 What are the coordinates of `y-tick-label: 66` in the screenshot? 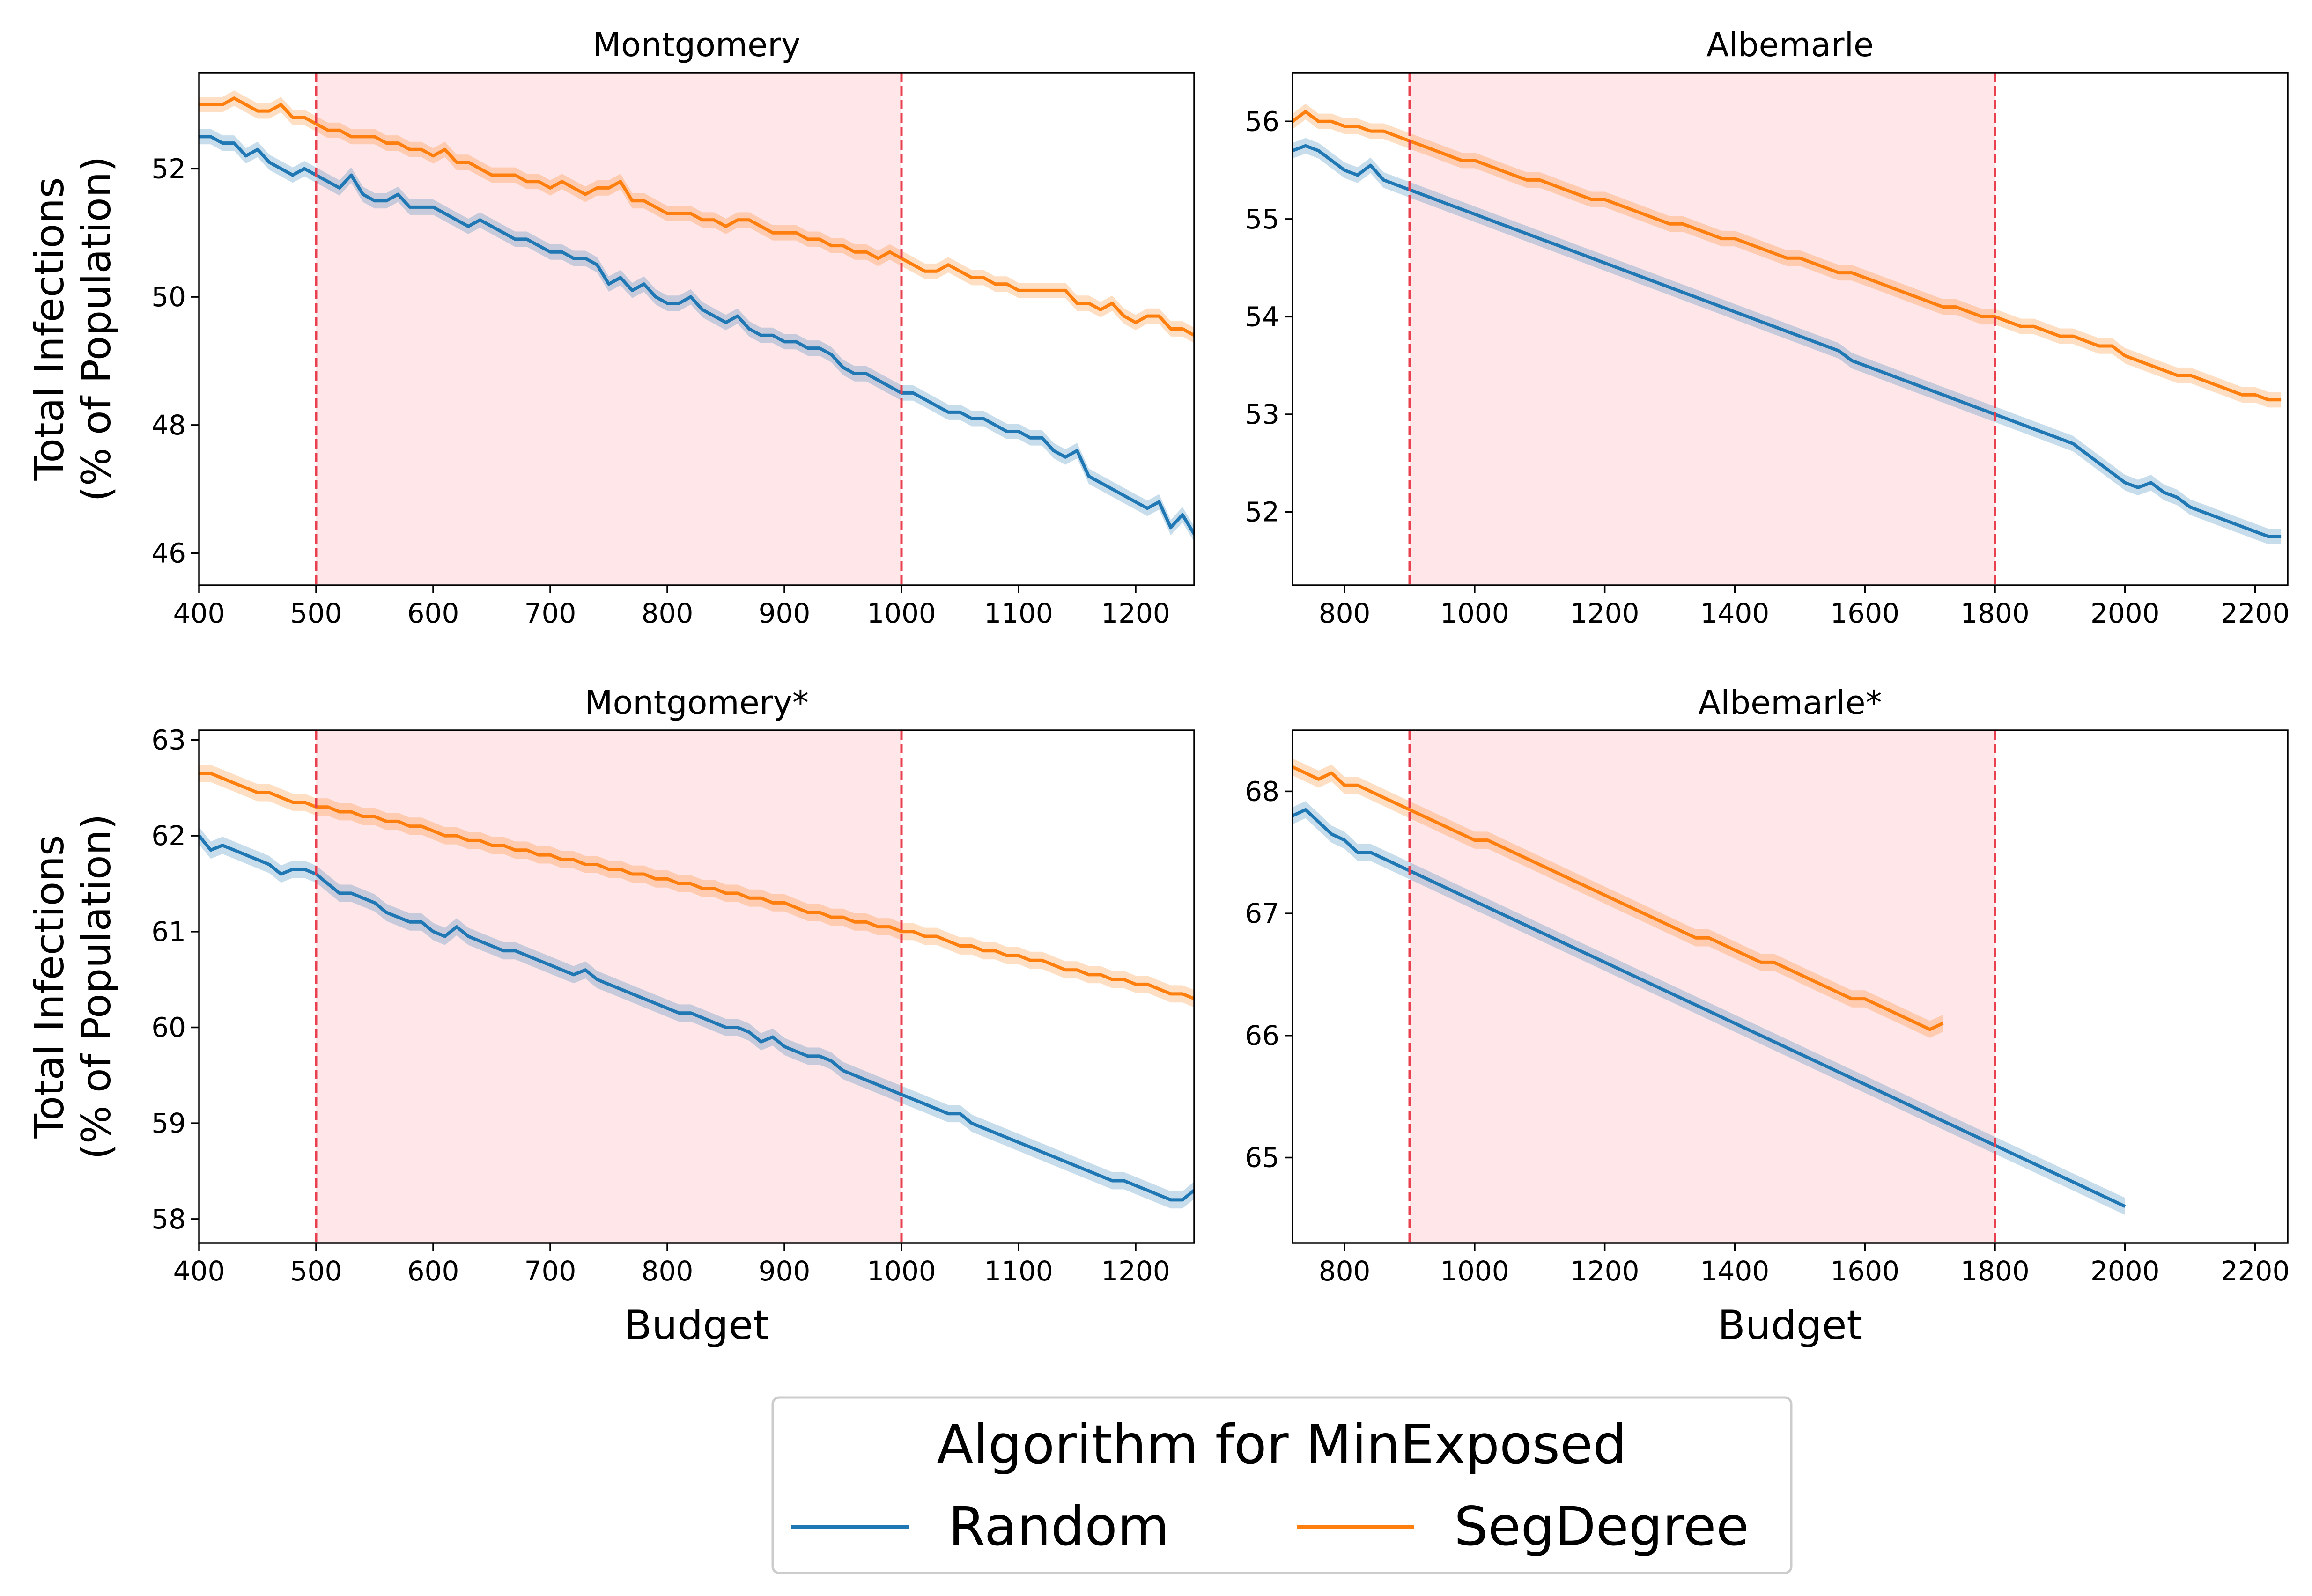 It's located at (1262, 1036).